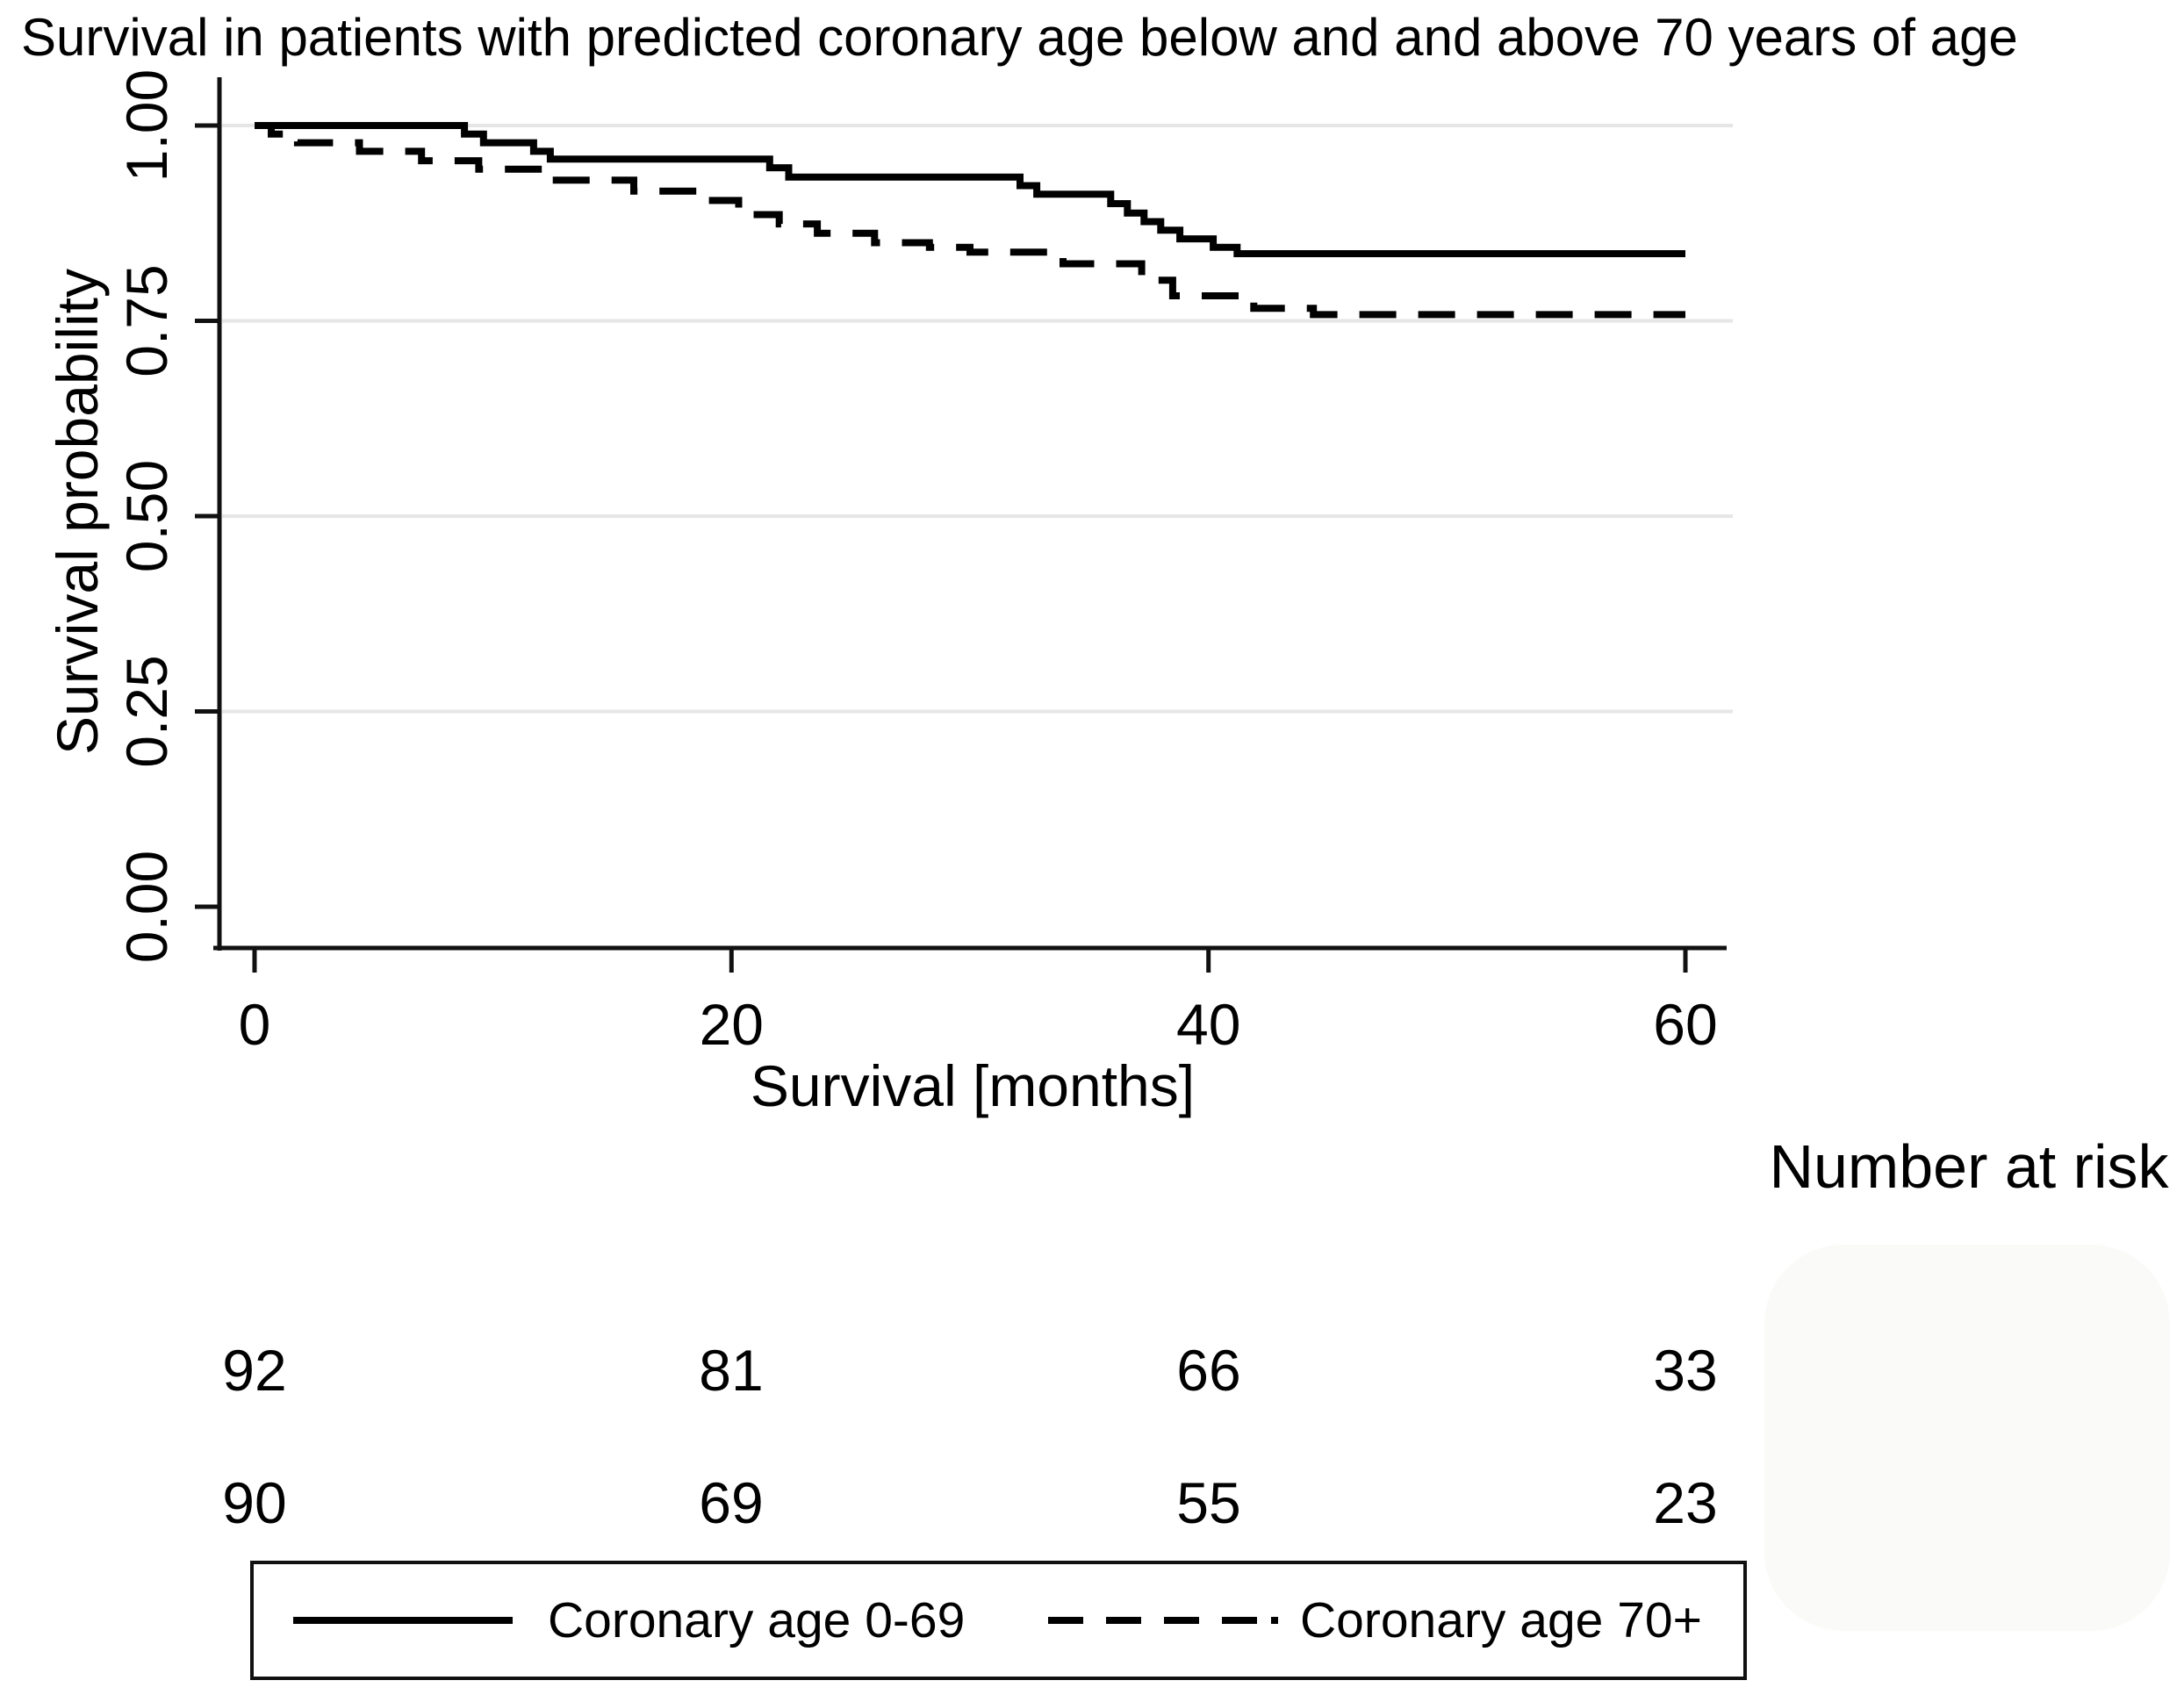 This screenshot has height=1702, width=2184. I want to click on risk-count-group1-t40: 66, so click(1208, 1370).